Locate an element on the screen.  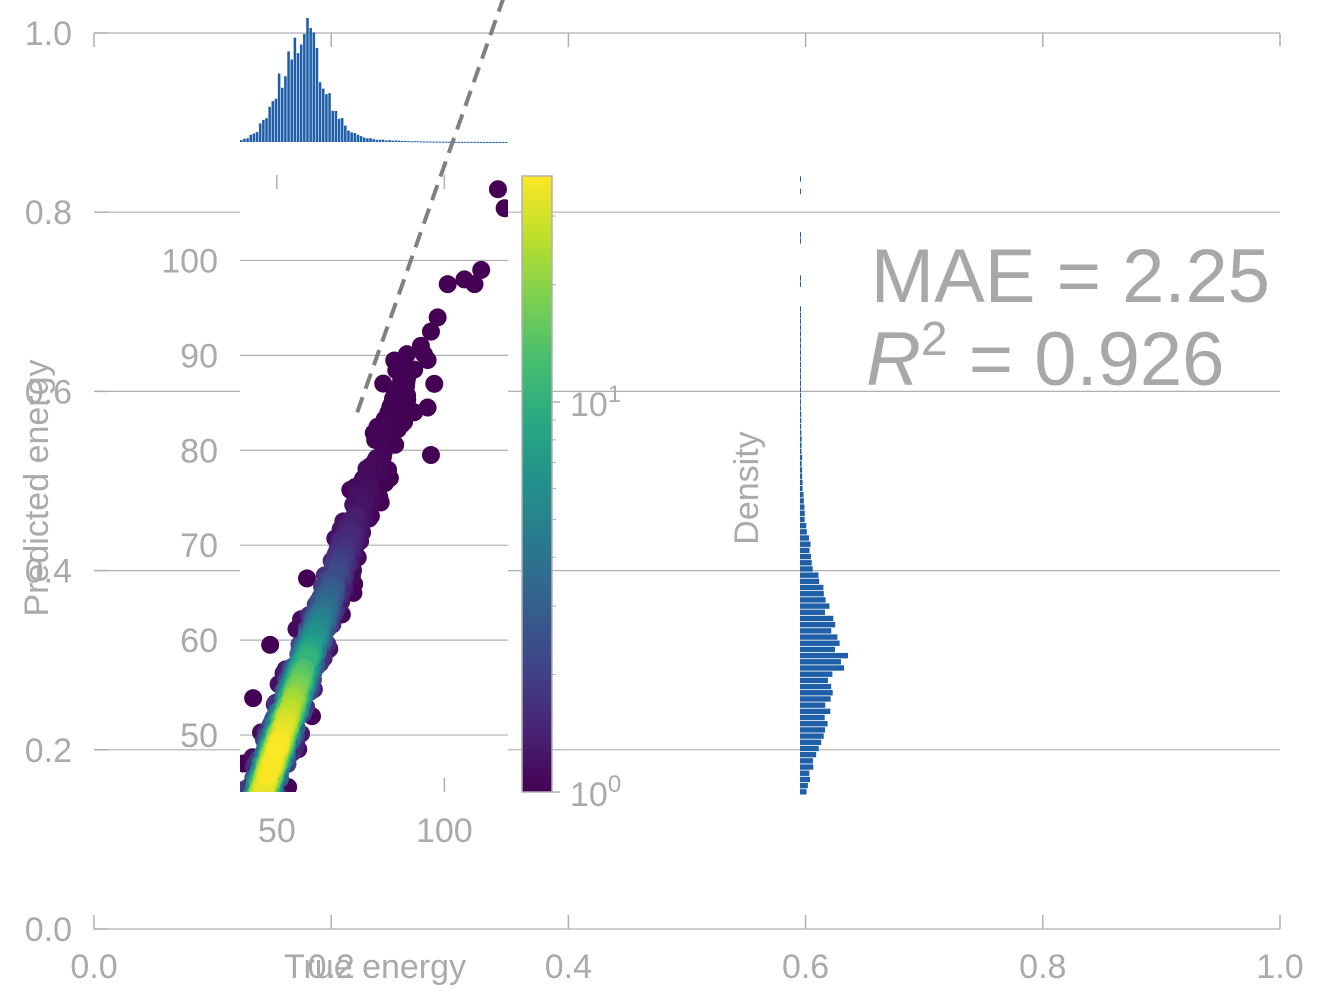
colorbar-tick-label: 10¹ is located at coordinates (595, 402).